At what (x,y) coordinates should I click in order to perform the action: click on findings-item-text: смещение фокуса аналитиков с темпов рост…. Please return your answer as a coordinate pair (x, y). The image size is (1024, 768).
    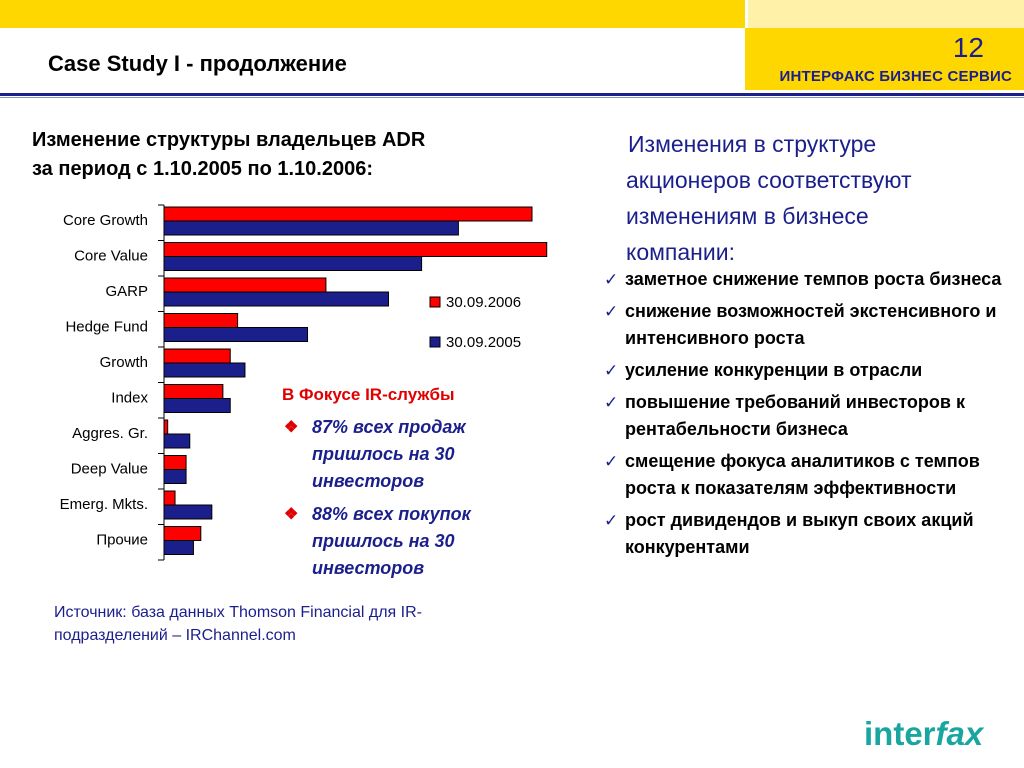
    Looking at the image, I should click on (802, 474).